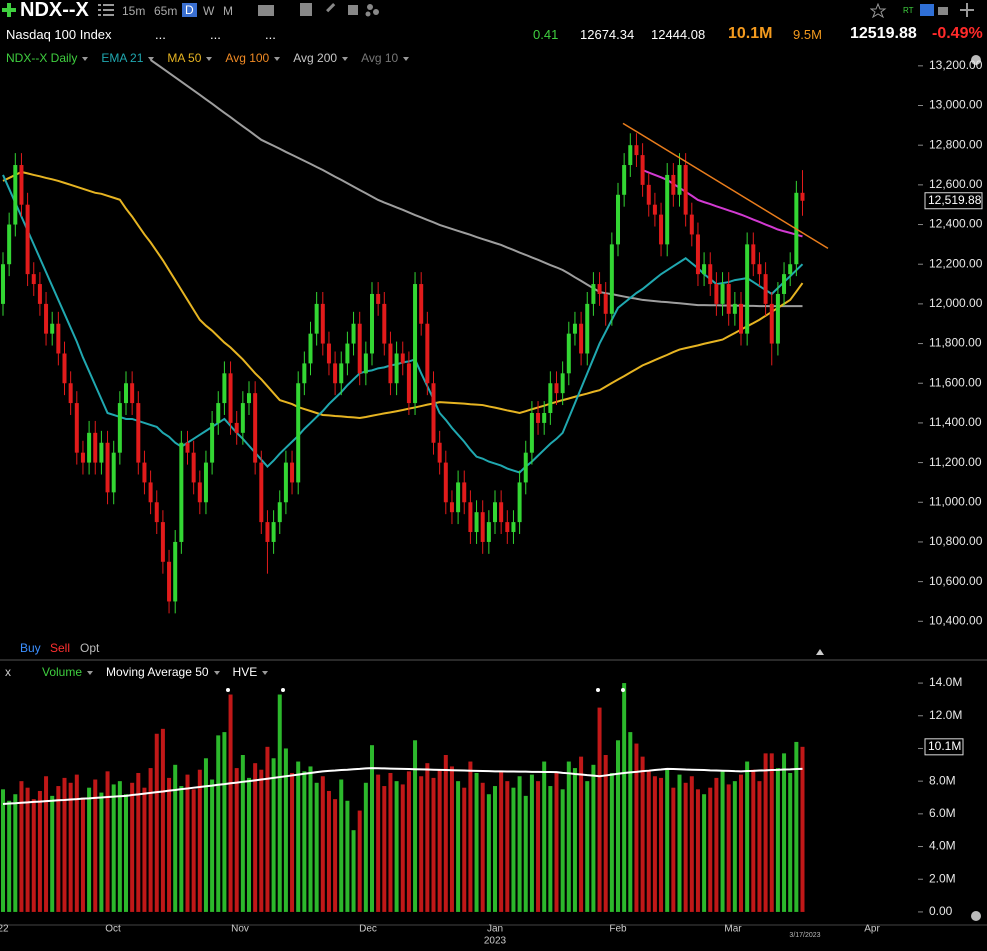  I want to click on y-tick-label: 11,000.00, so click(955, 501).